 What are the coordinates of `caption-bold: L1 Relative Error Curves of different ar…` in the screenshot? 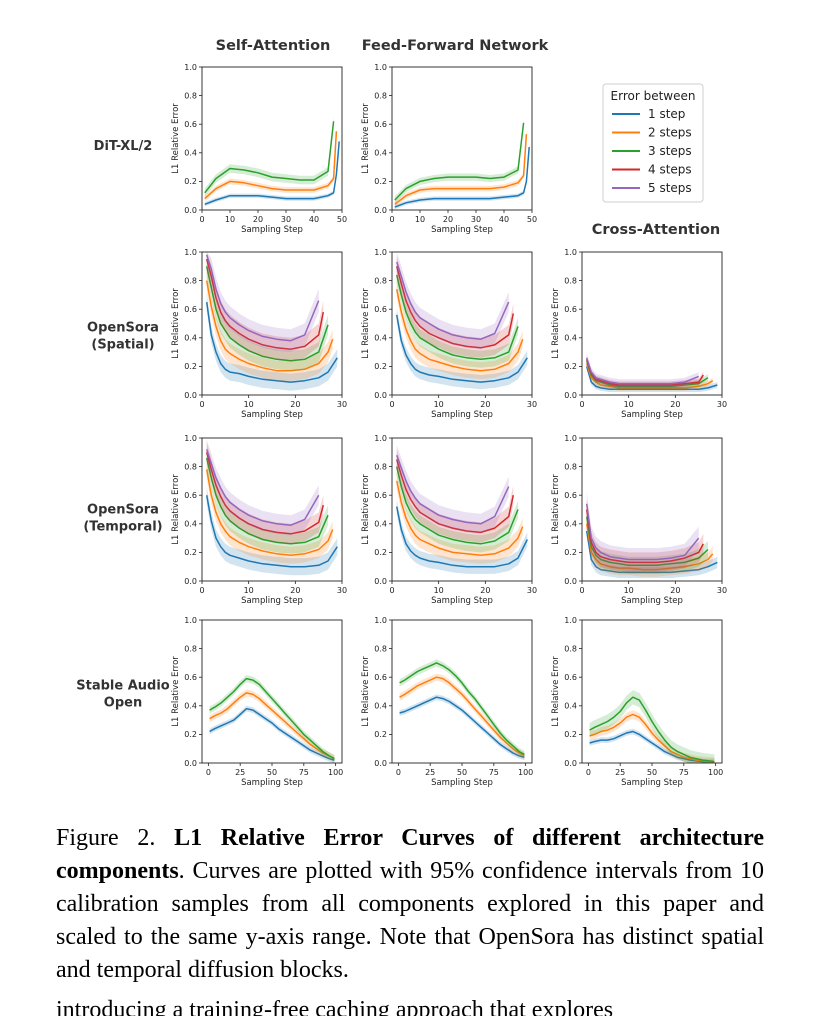 It's located at (410, 854).